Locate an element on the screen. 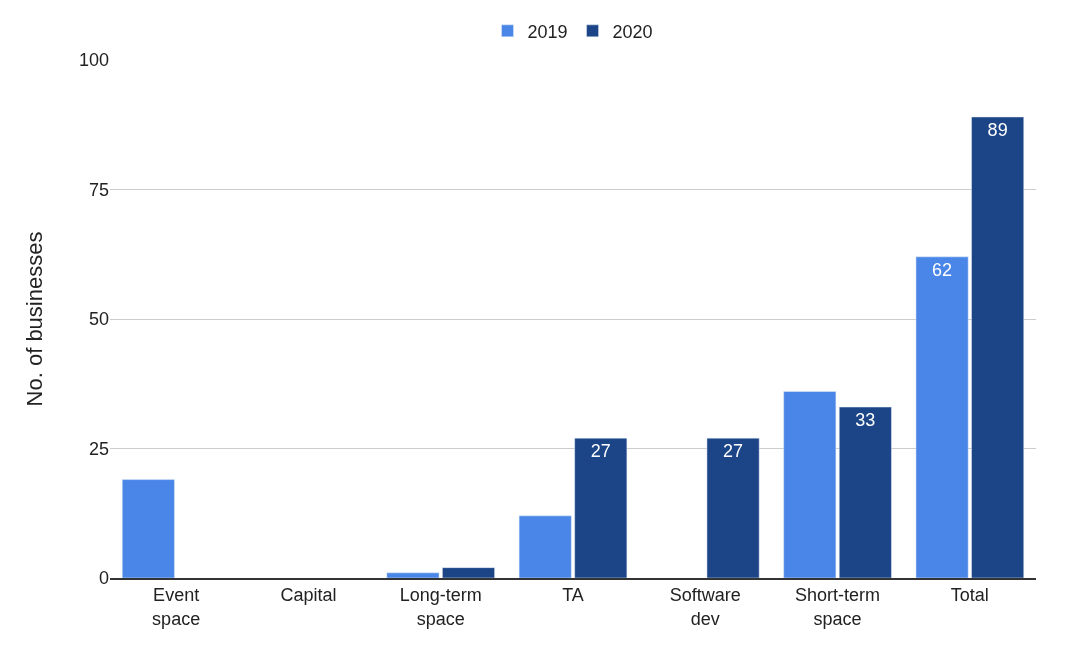  y-tick-label: 75 is located at coordinates (98, 189).